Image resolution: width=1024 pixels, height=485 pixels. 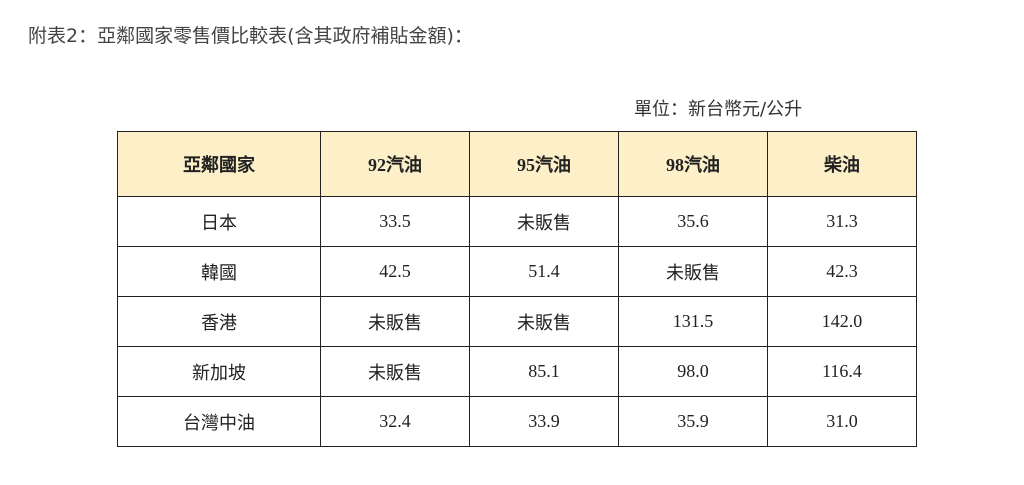 I want to click on table-row: 香港 未販售 未販售 131.5 142.0, so click(x=517, y=321).